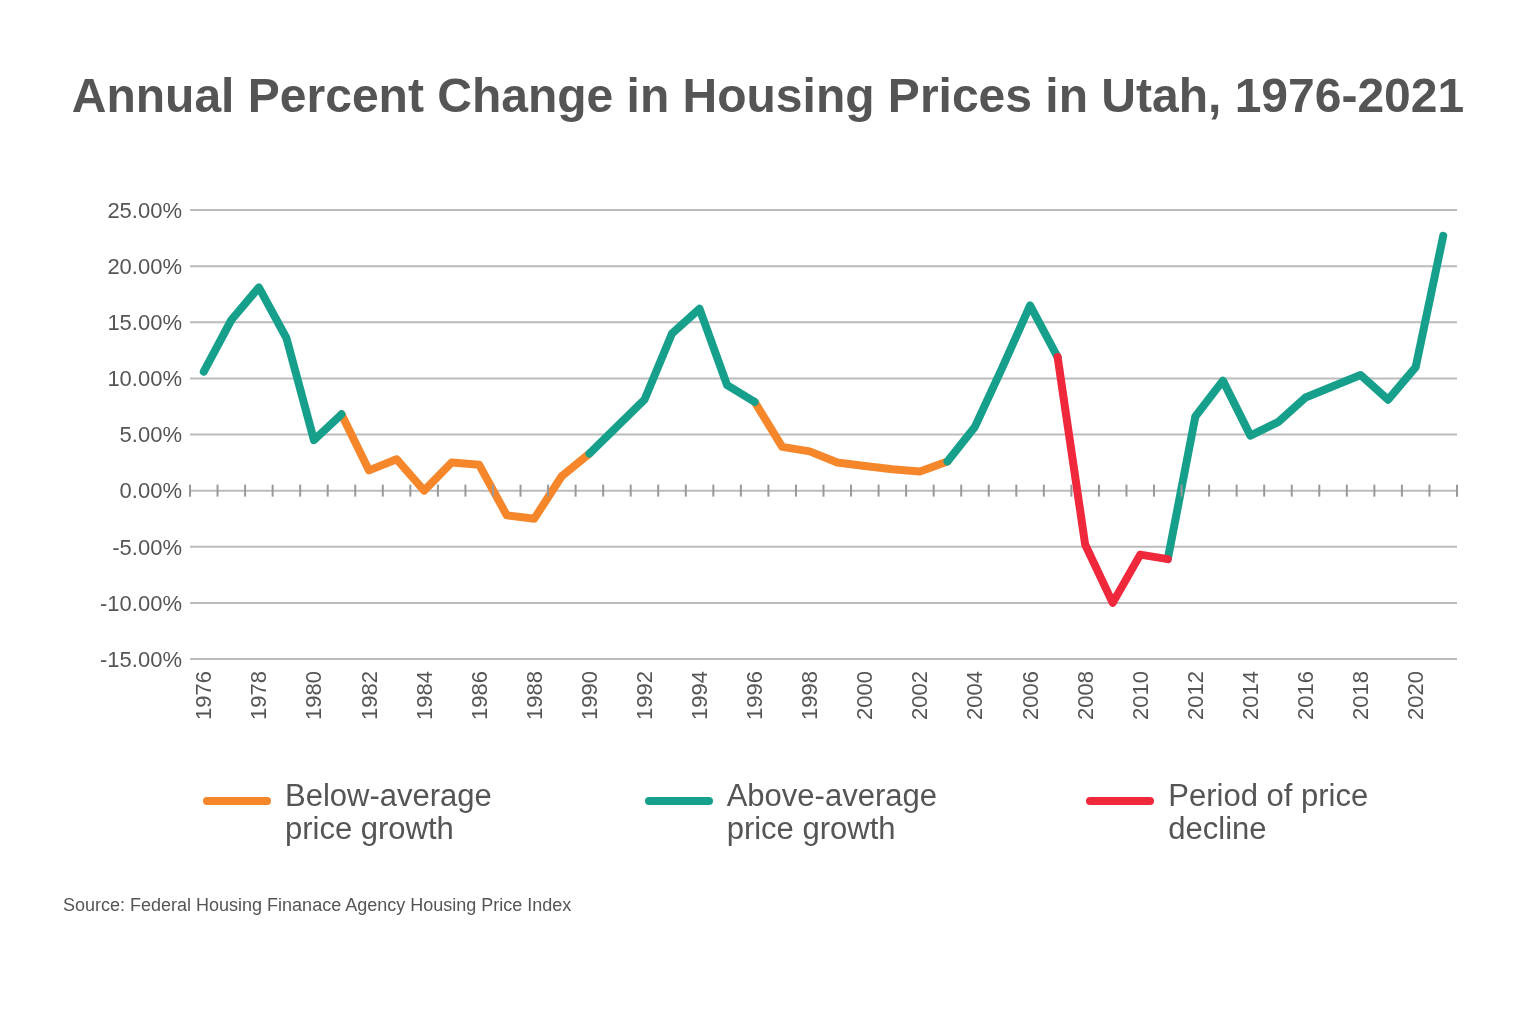  What do you see at coordinates (832, 812) in the screenshot?
I see `legend-label: Above-average price growth` at bounding box center [832, 812].